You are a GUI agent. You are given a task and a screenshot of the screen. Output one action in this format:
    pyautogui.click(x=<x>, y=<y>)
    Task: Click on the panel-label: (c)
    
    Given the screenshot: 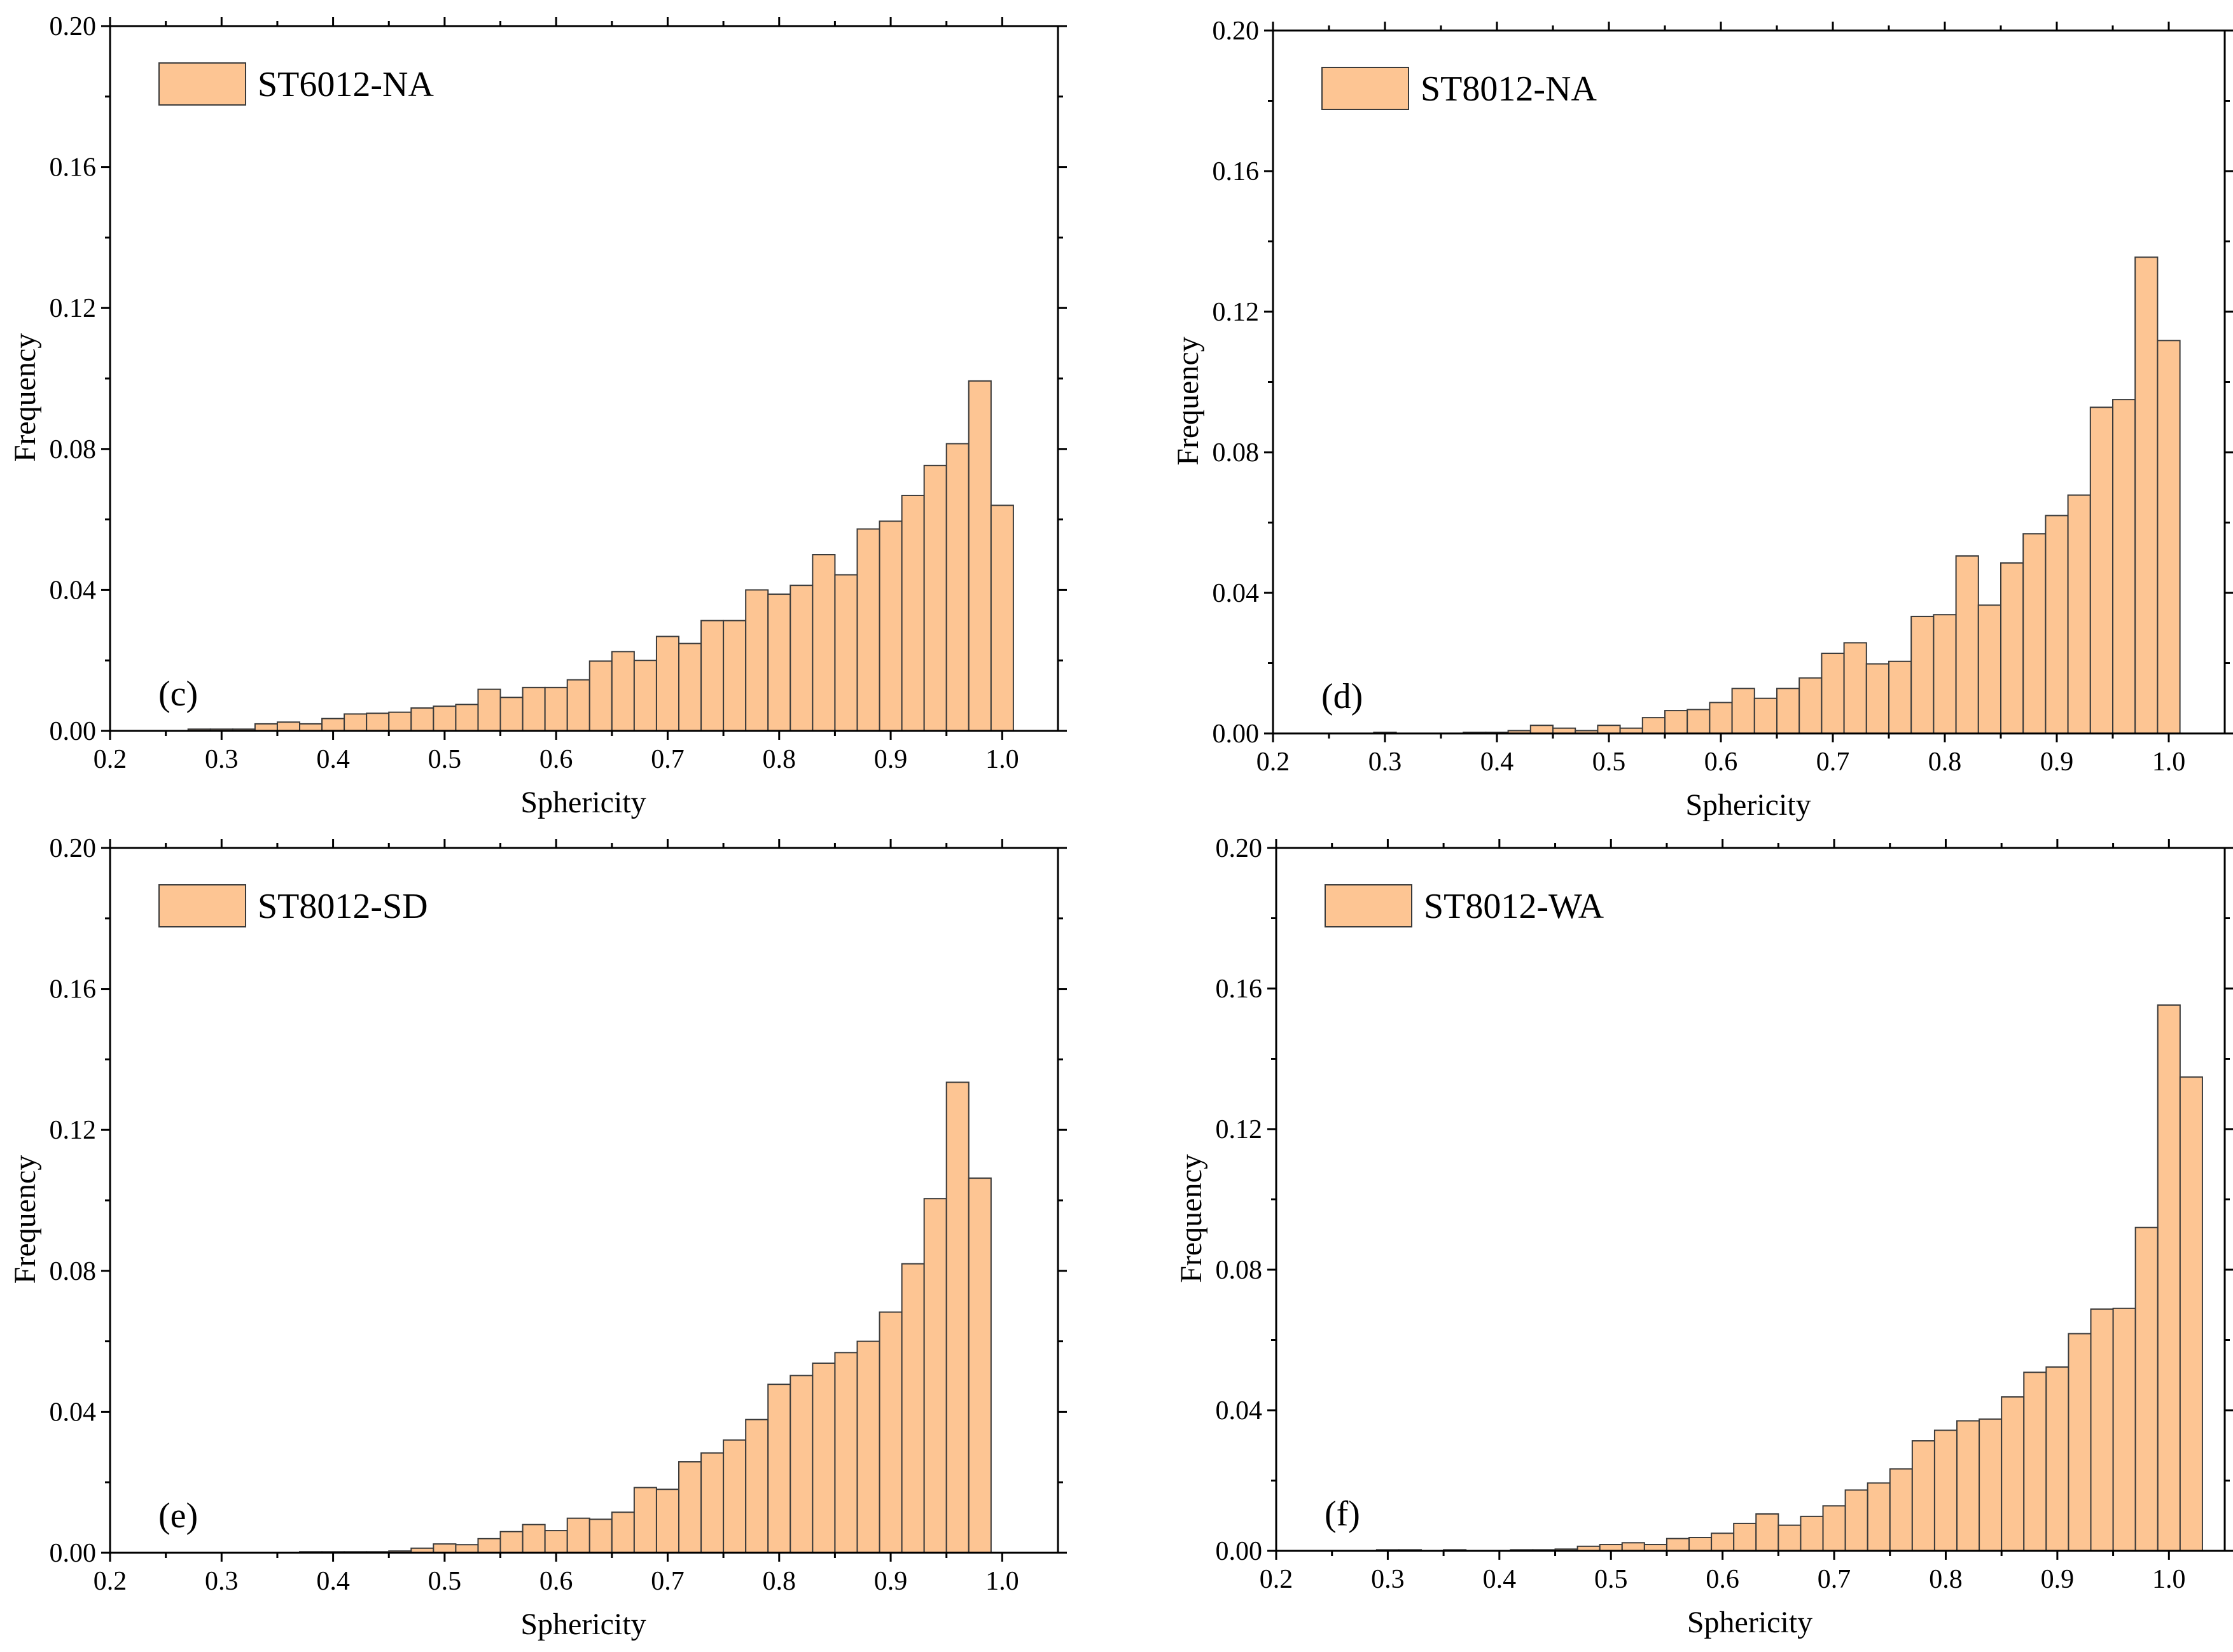 What is the action you would take?
    pyautogui.click(x=178, y=694)
    